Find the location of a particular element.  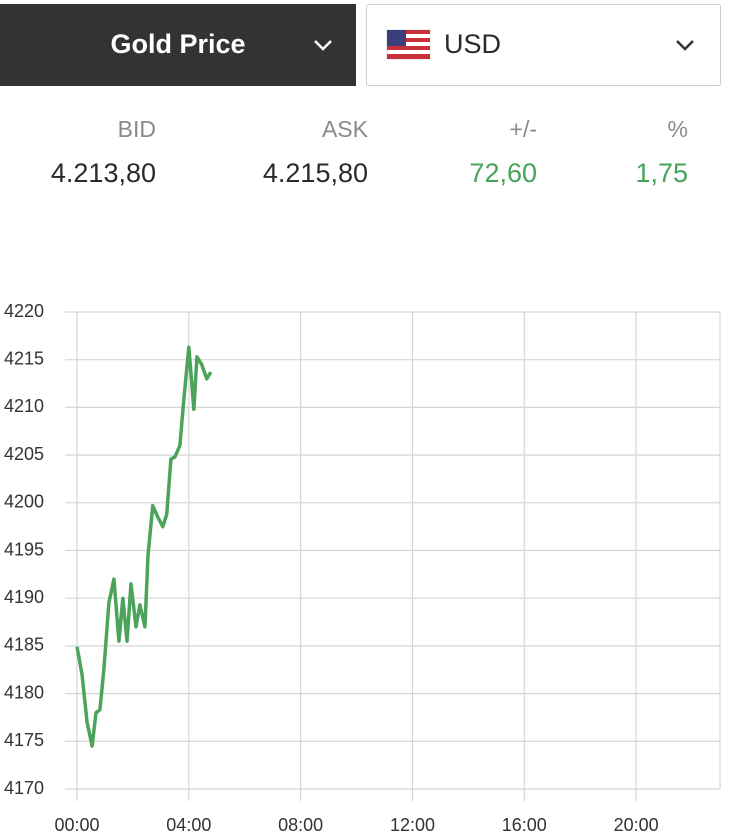

quote-label: ASK is located at coordinates (345, 129).